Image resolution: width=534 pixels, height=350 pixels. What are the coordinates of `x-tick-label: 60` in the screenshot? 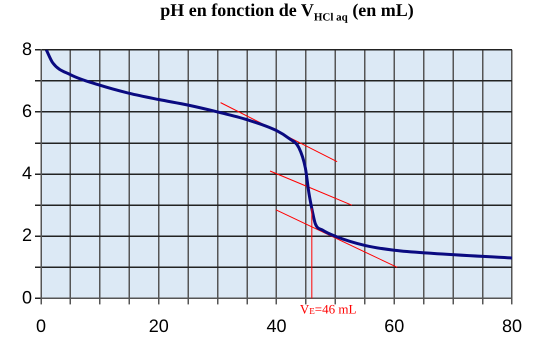 It's located at (394, 326).